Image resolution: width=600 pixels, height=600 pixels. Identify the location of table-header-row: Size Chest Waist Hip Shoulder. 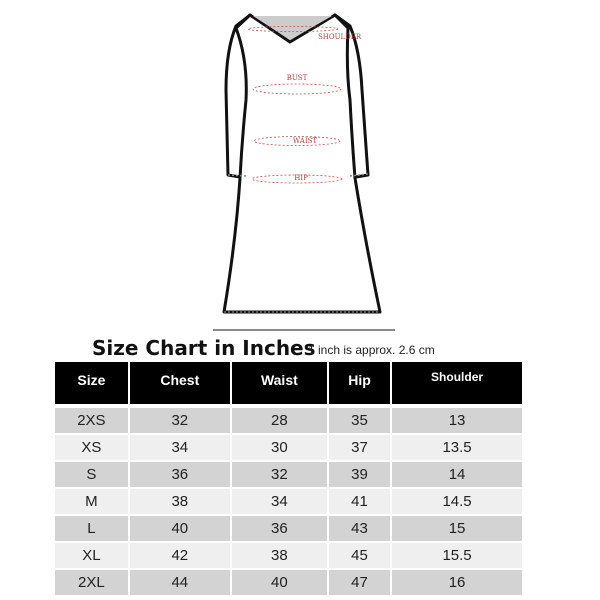
(288, 384).